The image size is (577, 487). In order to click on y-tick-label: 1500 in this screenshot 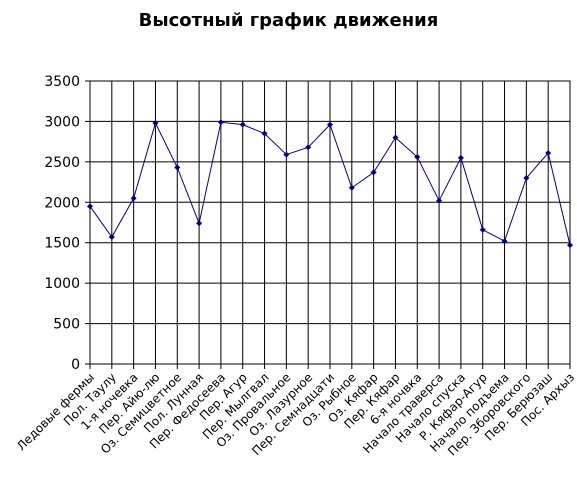, I will do `click(62, 244)`.